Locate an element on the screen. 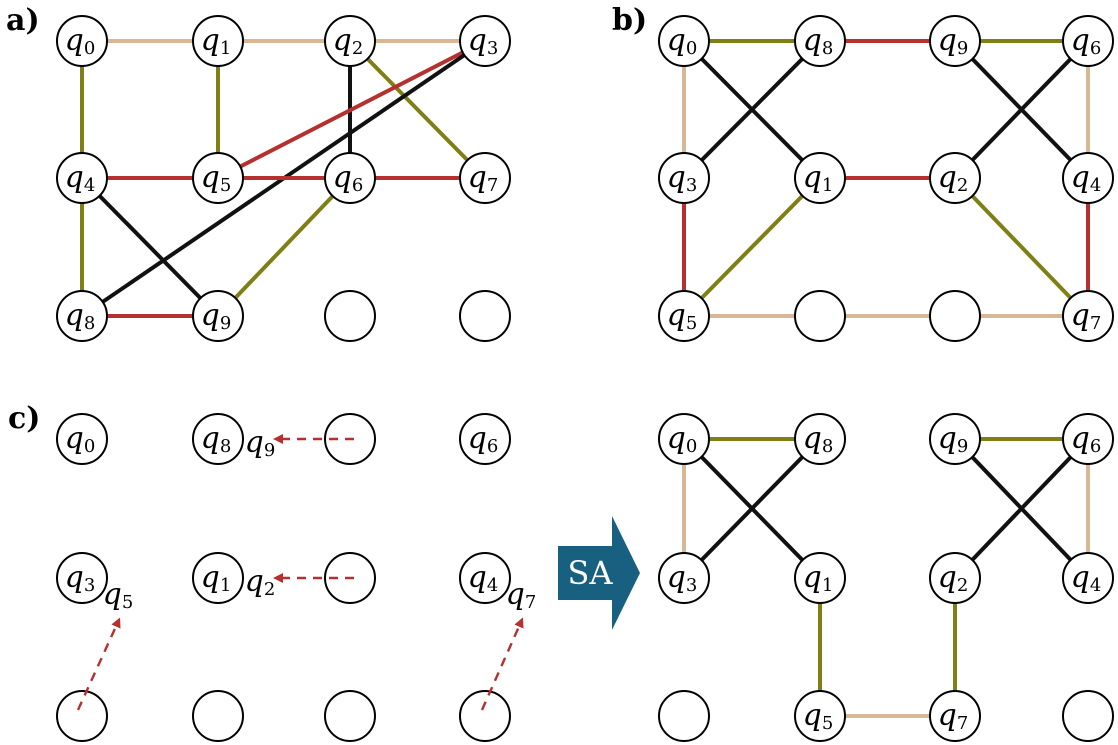 This screenshot has width=1118, height=745. edge-q6-q9 is located at coordinates (284, 247).